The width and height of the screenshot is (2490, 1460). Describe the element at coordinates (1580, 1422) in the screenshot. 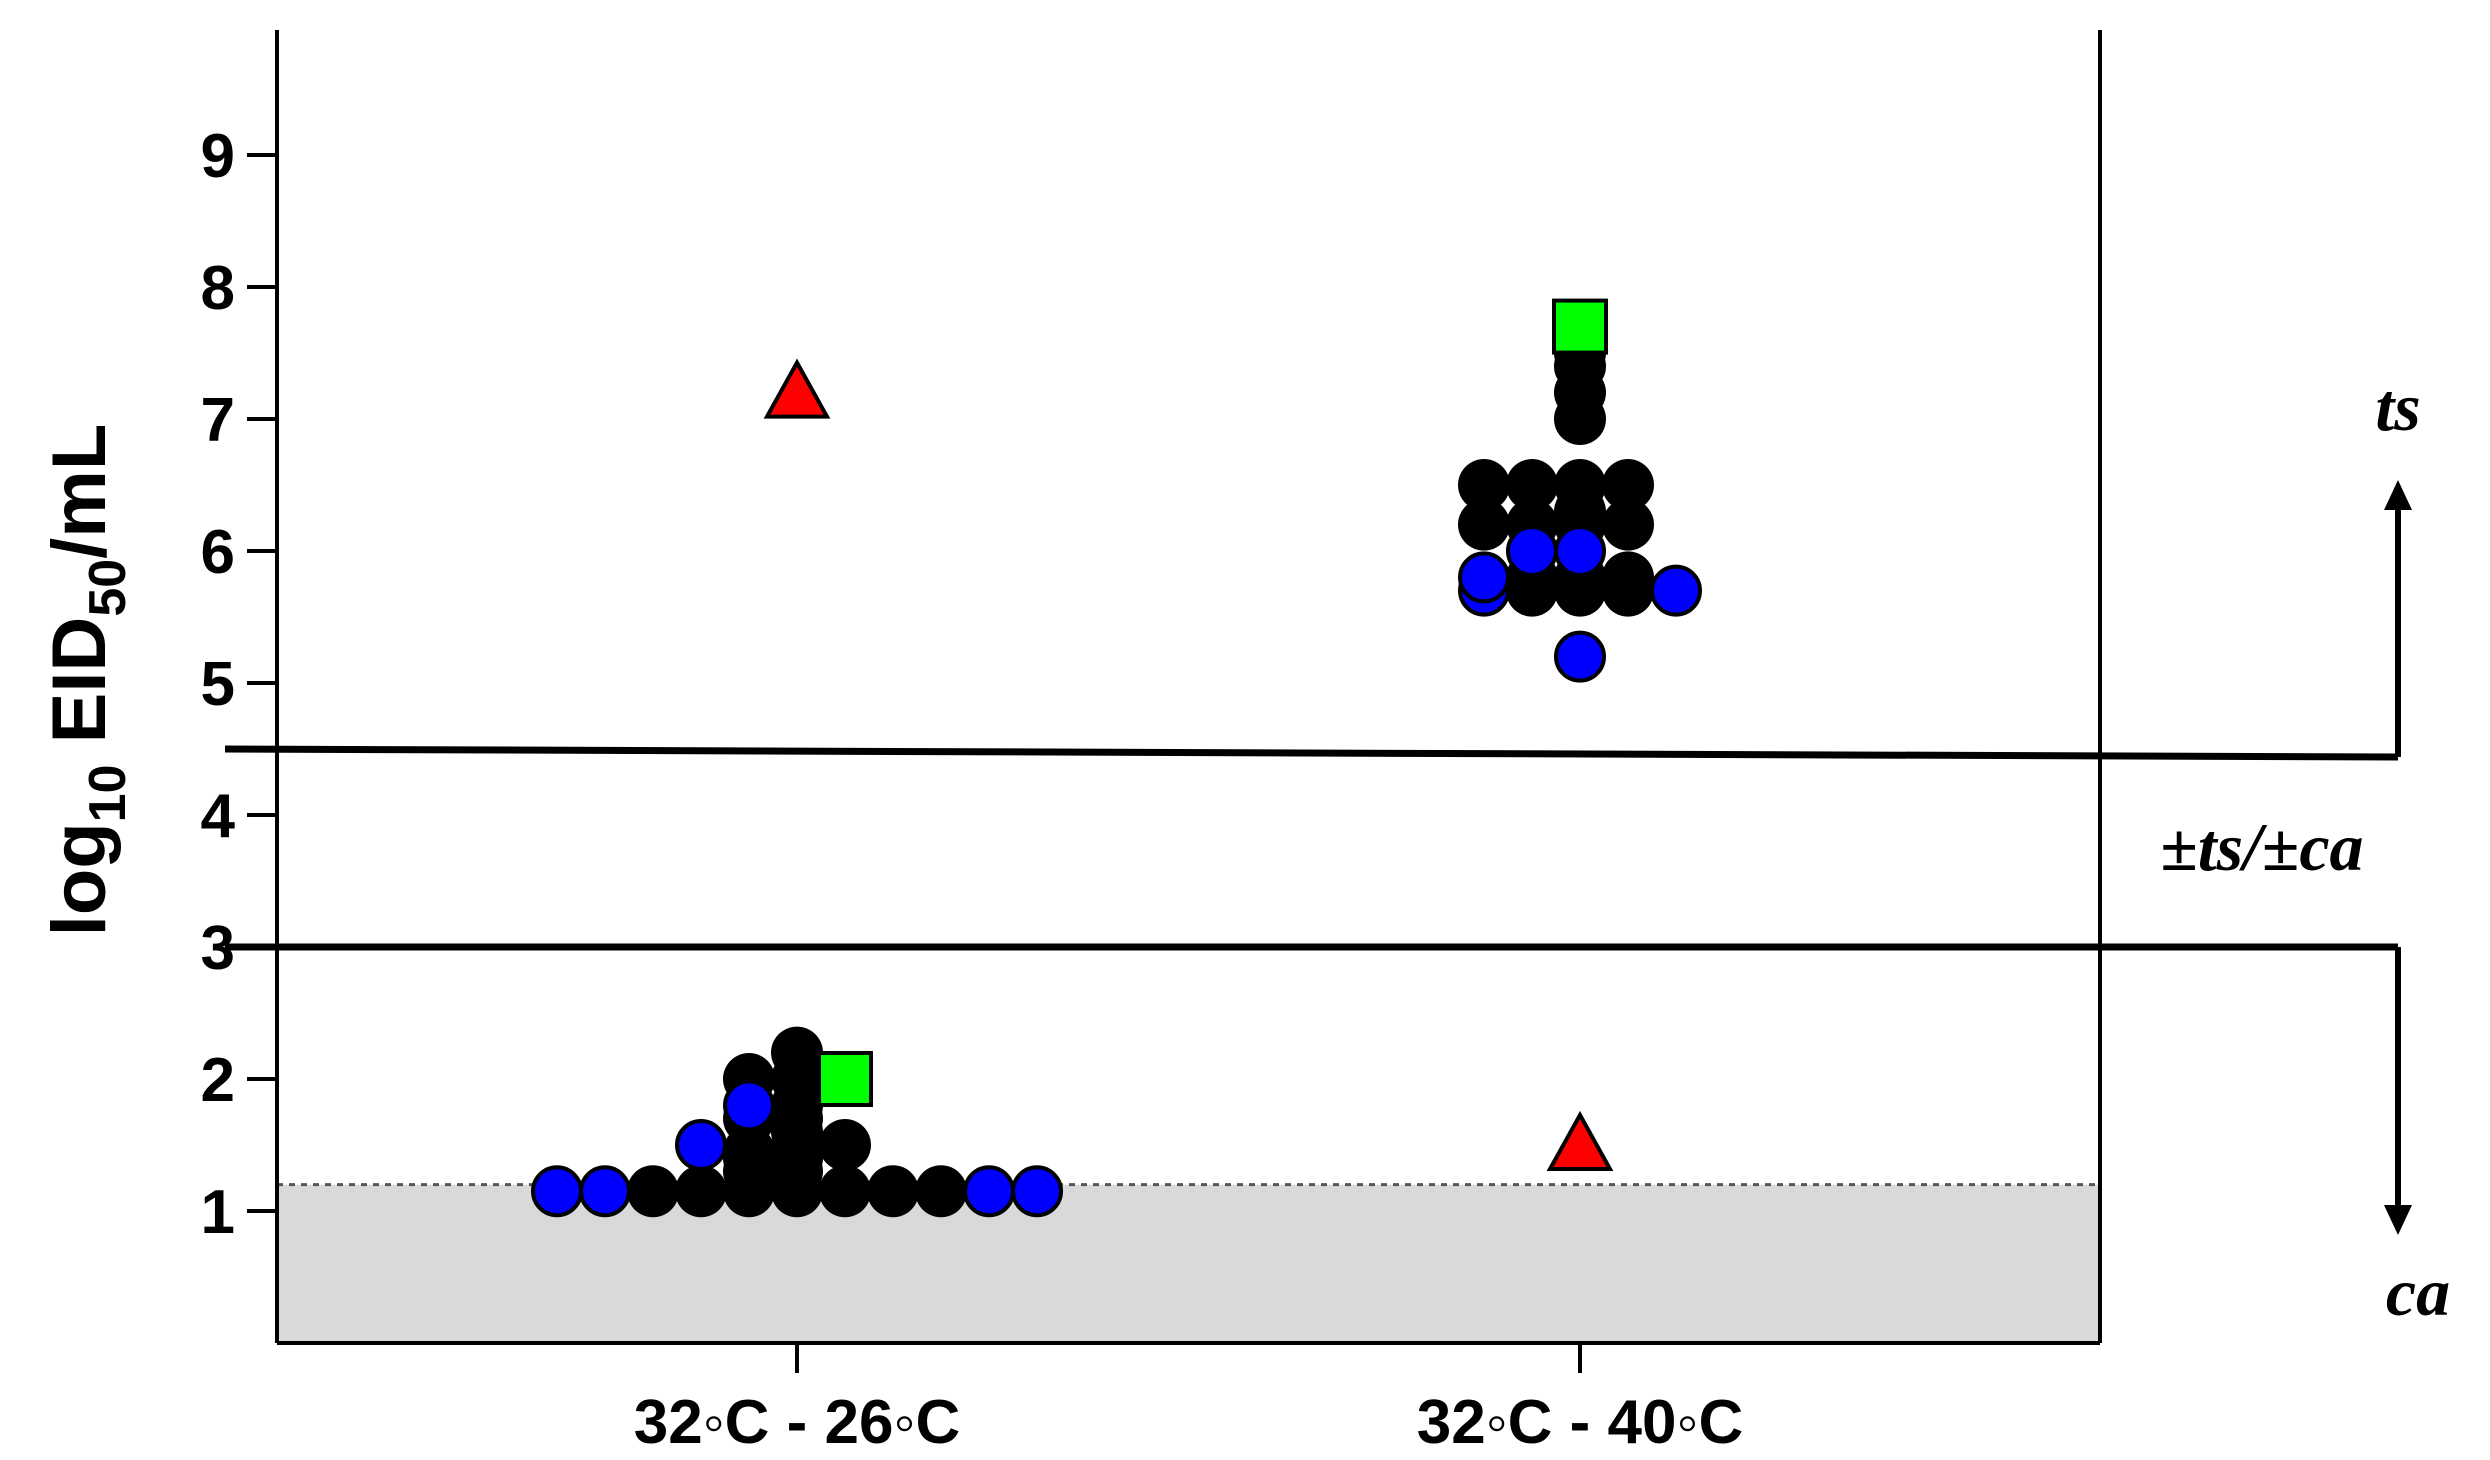

I see `x-category-label: 32◦C - 40◦C` at that location.